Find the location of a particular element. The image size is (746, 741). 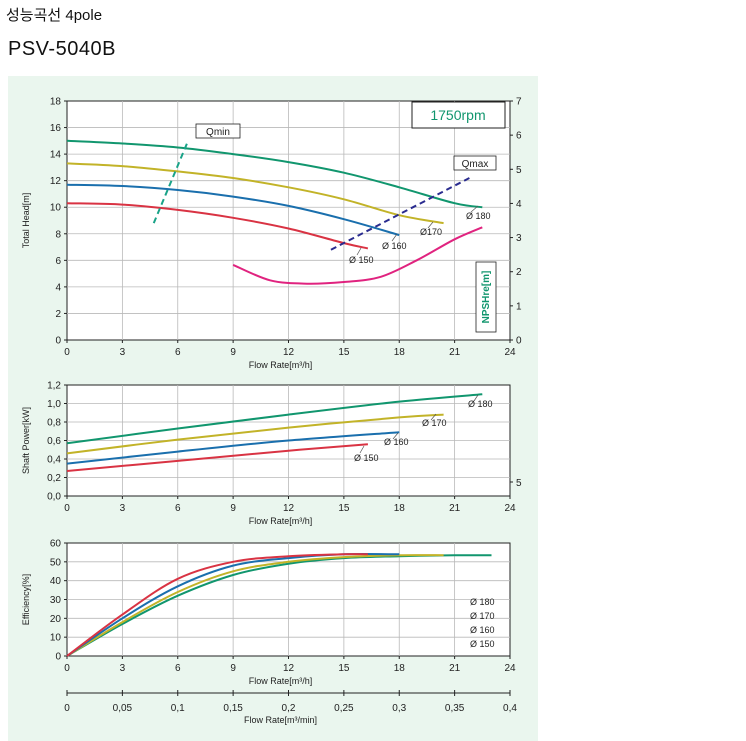

head-y-tick-label: 6 is located at coordinates (58, 261).